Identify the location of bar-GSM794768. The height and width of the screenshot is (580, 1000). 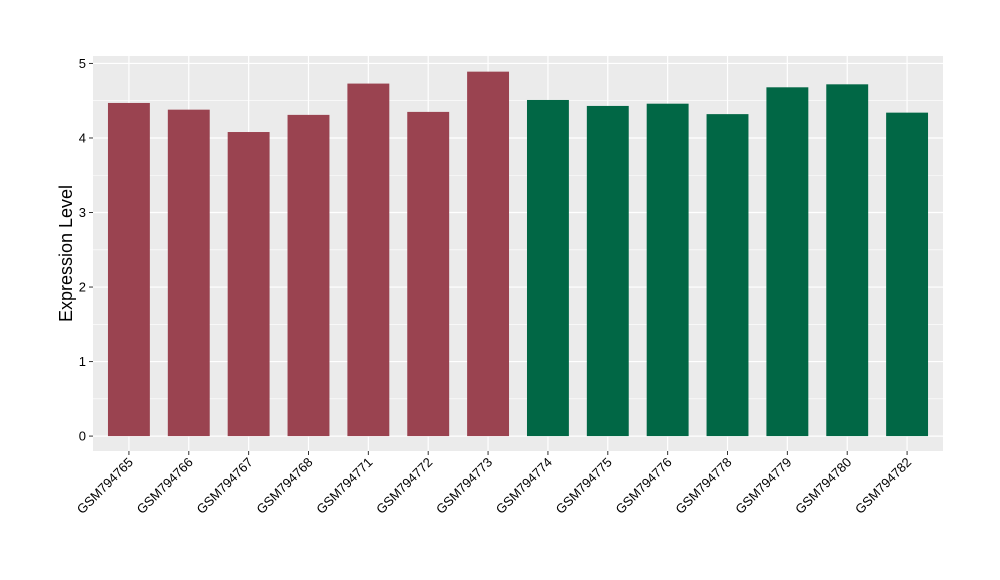
(308, 275).